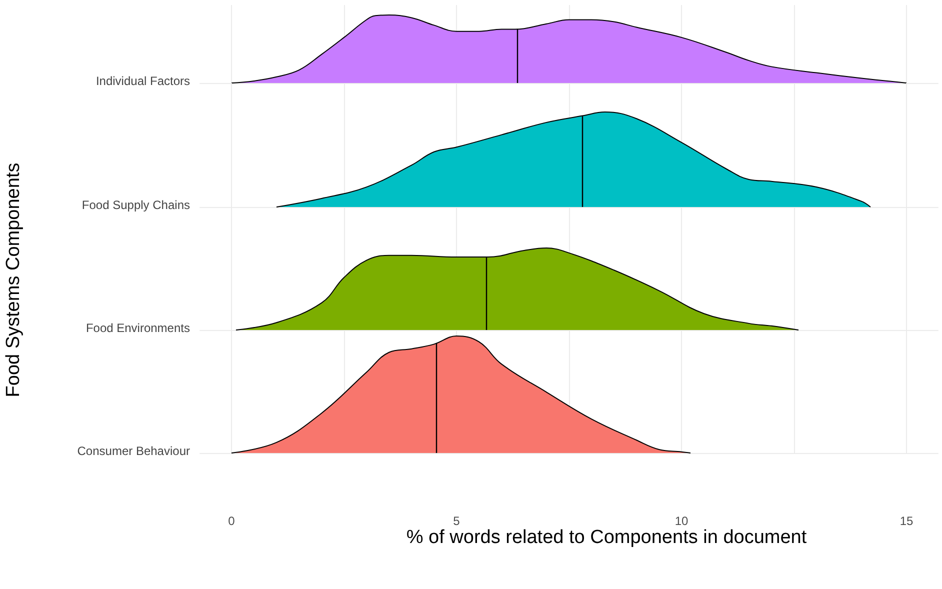  What do you see at coordinates (133, 451) in the screenshot?
I see `text: Consumer Behaviour` at bounding box center [133, 451].